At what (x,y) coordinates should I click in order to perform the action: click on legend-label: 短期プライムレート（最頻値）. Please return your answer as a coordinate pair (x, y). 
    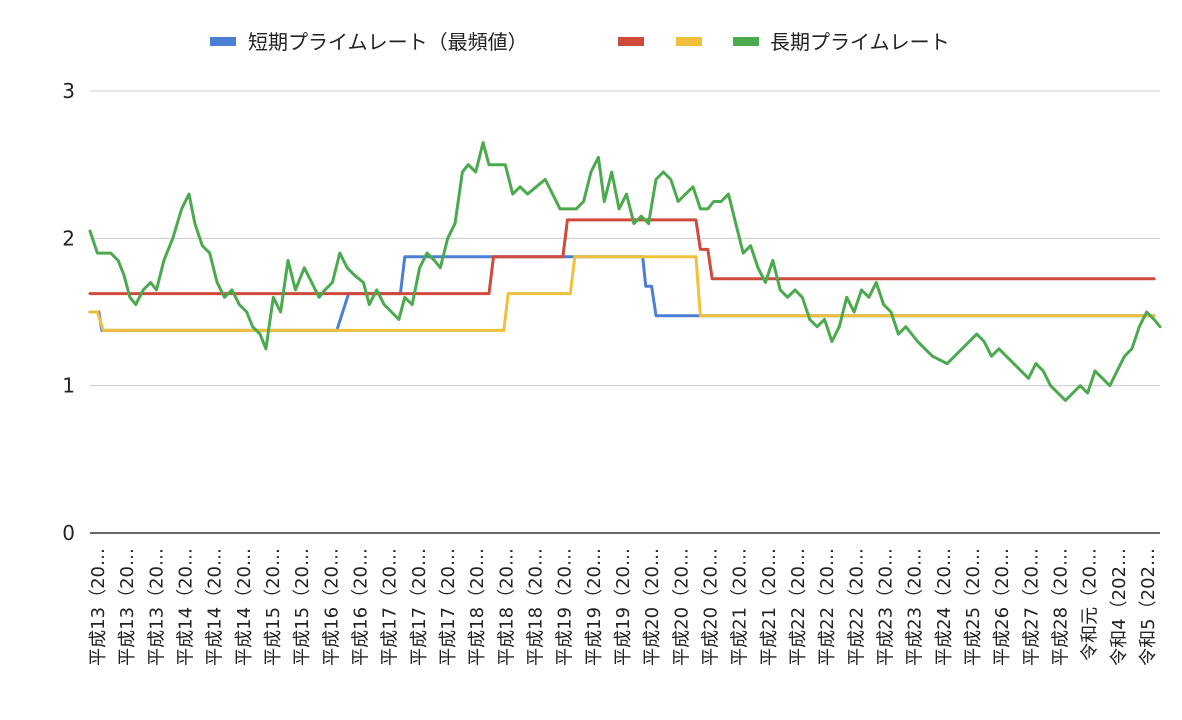
    Looking at the image, I should click on (388, 42).